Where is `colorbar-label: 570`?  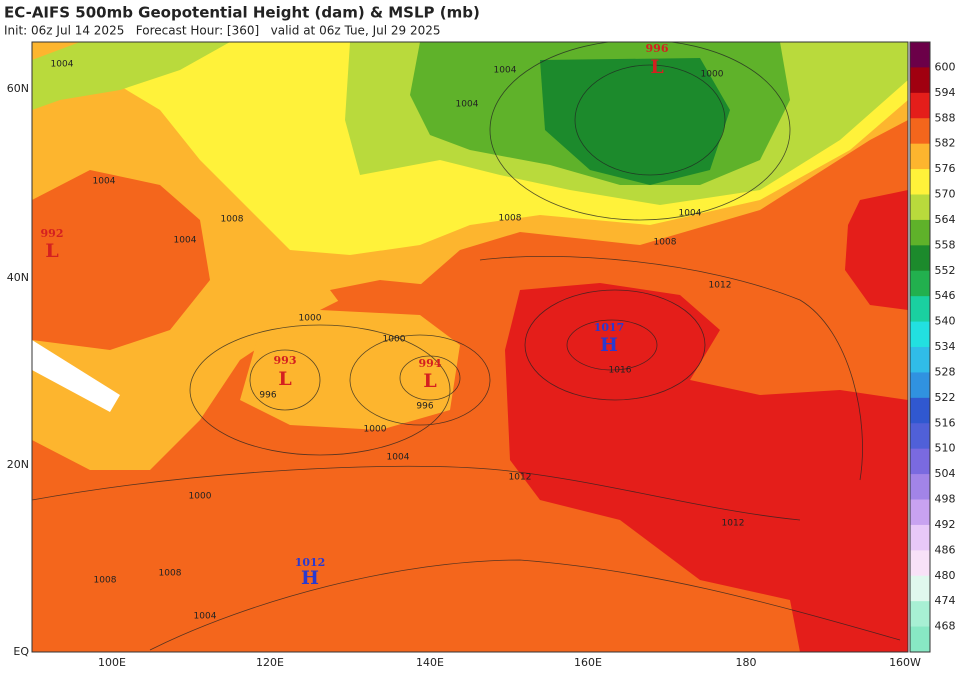 colorbar-label: 570 is located at coordinates (945, 194).